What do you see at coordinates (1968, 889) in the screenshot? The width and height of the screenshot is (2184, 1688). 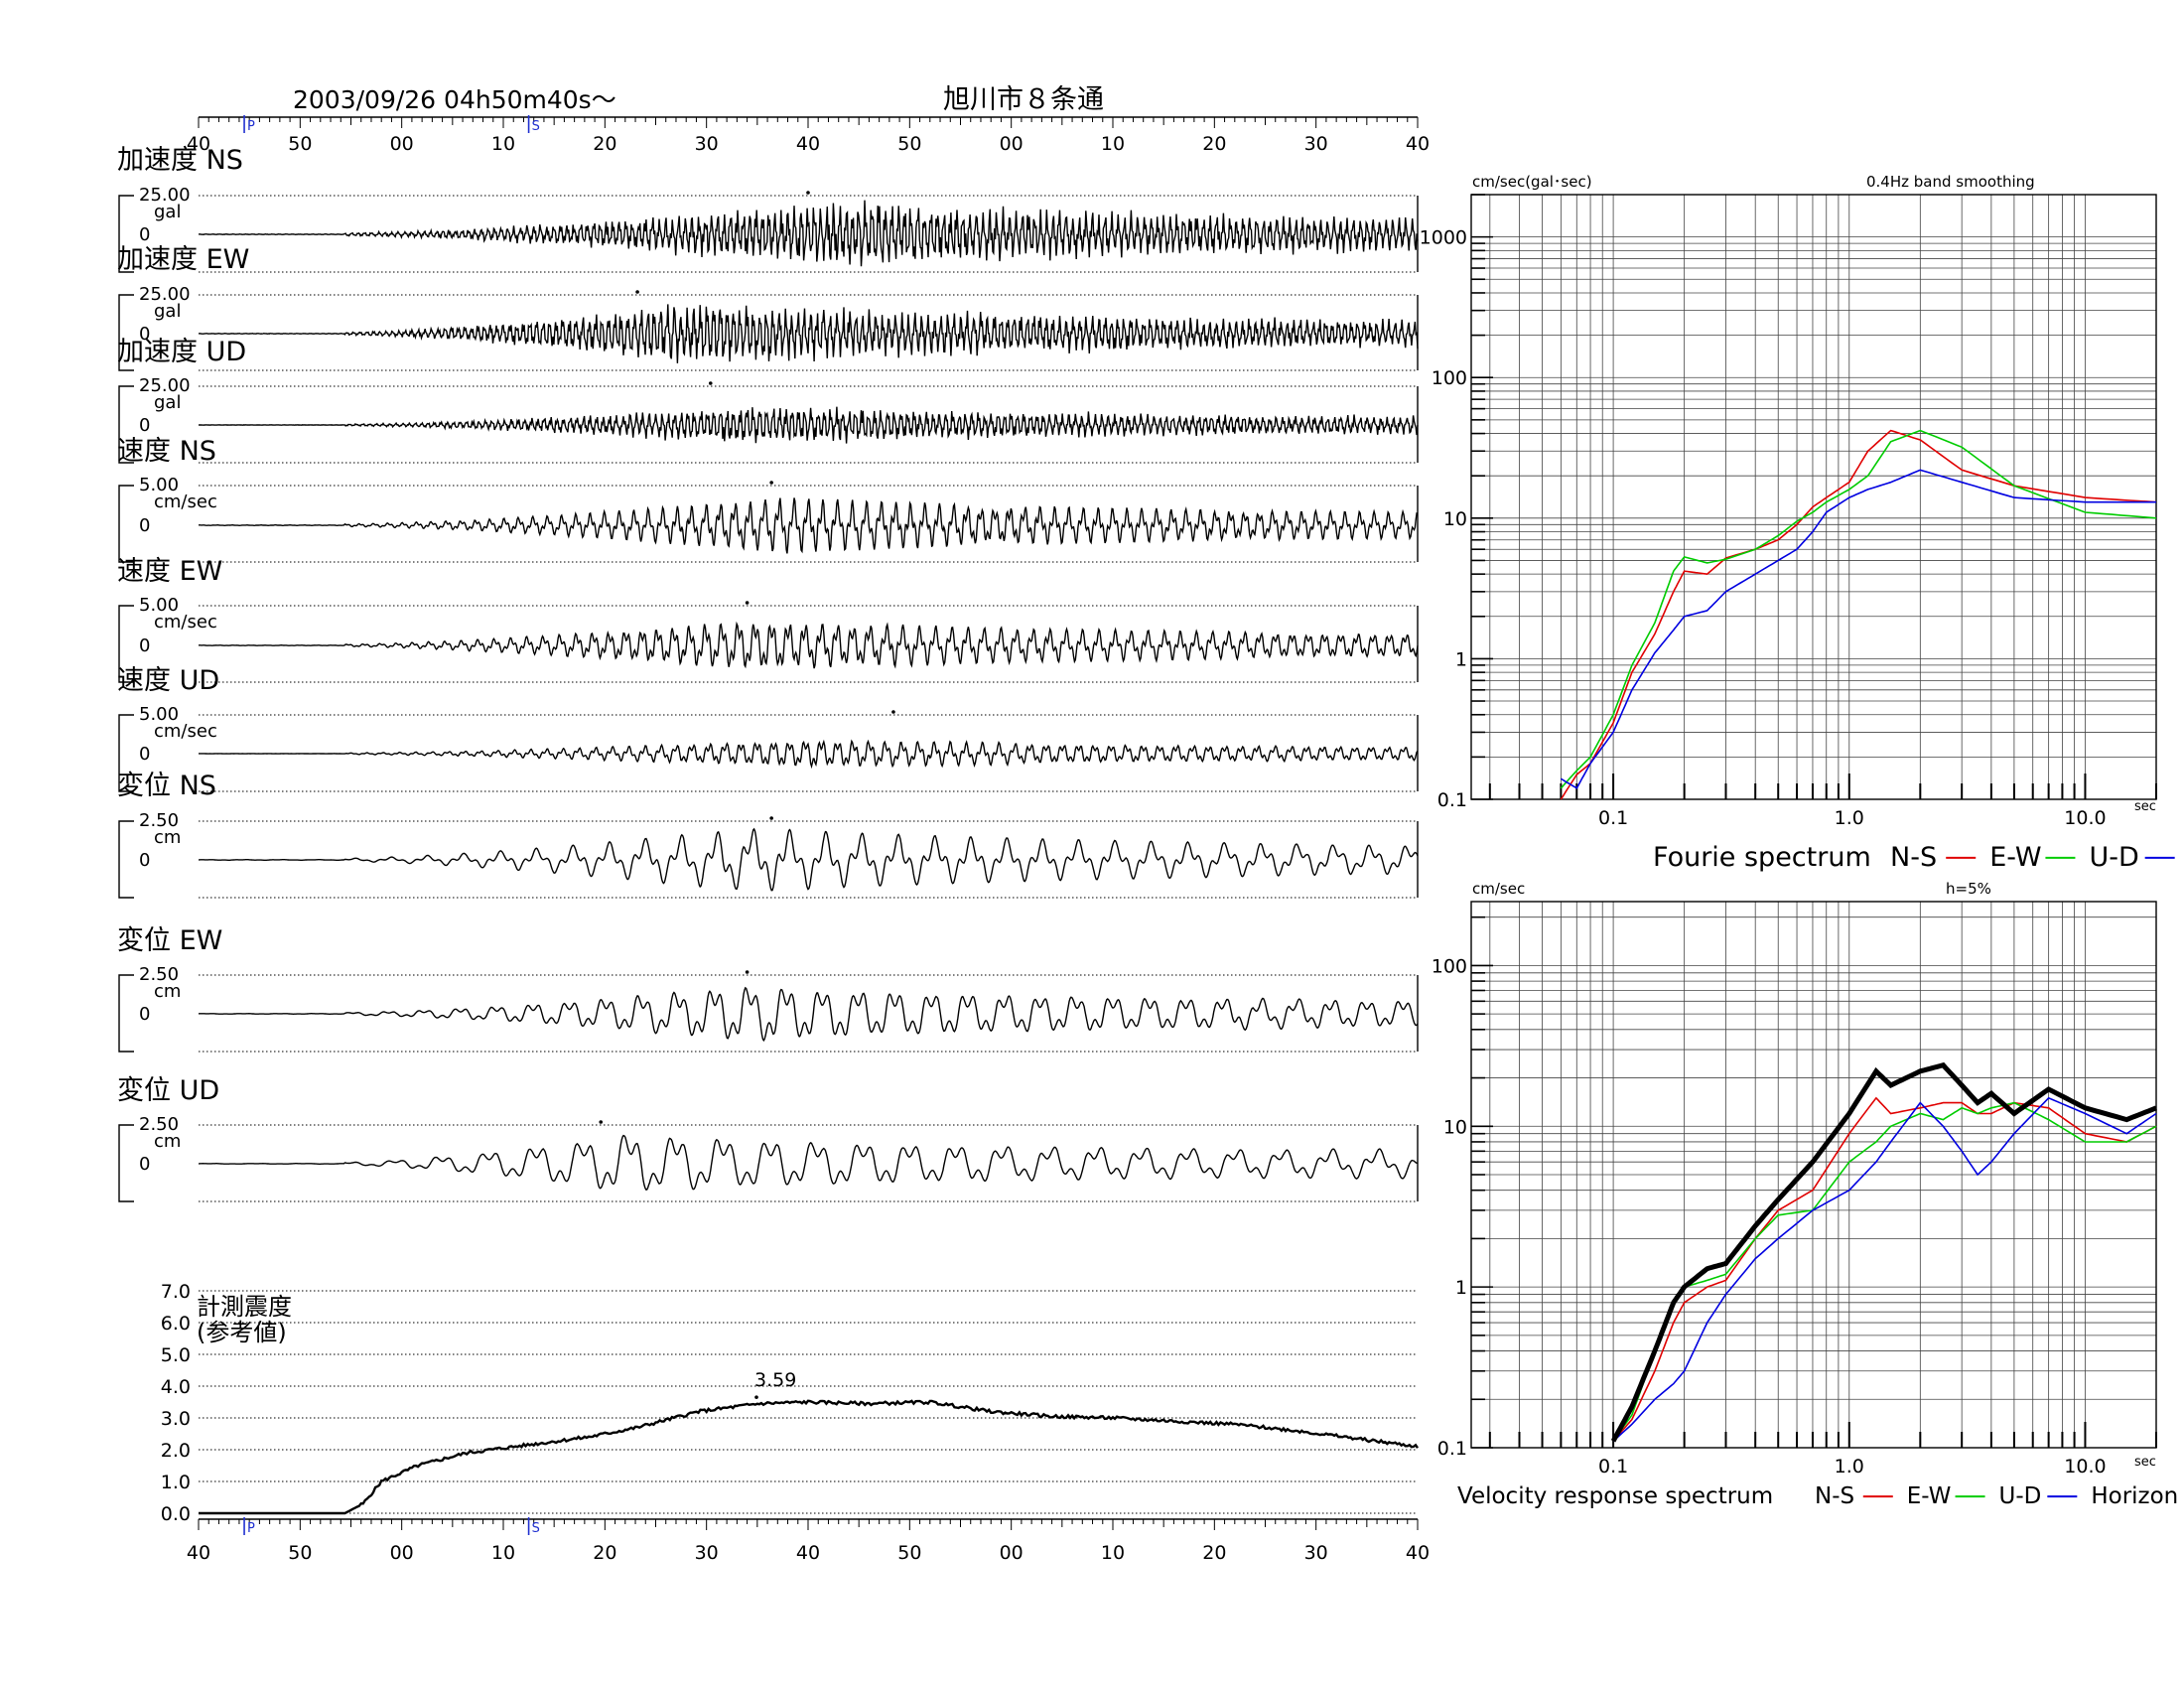 I see `velresp-note: h=5%` at bounding box center [1968, 889].